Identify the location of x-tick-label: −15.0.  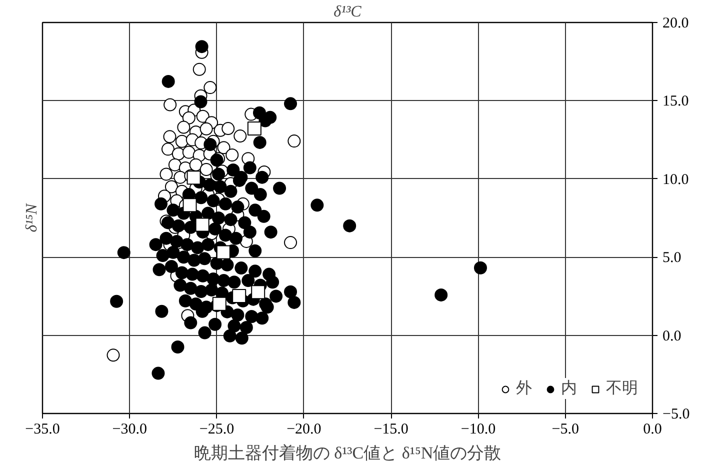
(391, 430).